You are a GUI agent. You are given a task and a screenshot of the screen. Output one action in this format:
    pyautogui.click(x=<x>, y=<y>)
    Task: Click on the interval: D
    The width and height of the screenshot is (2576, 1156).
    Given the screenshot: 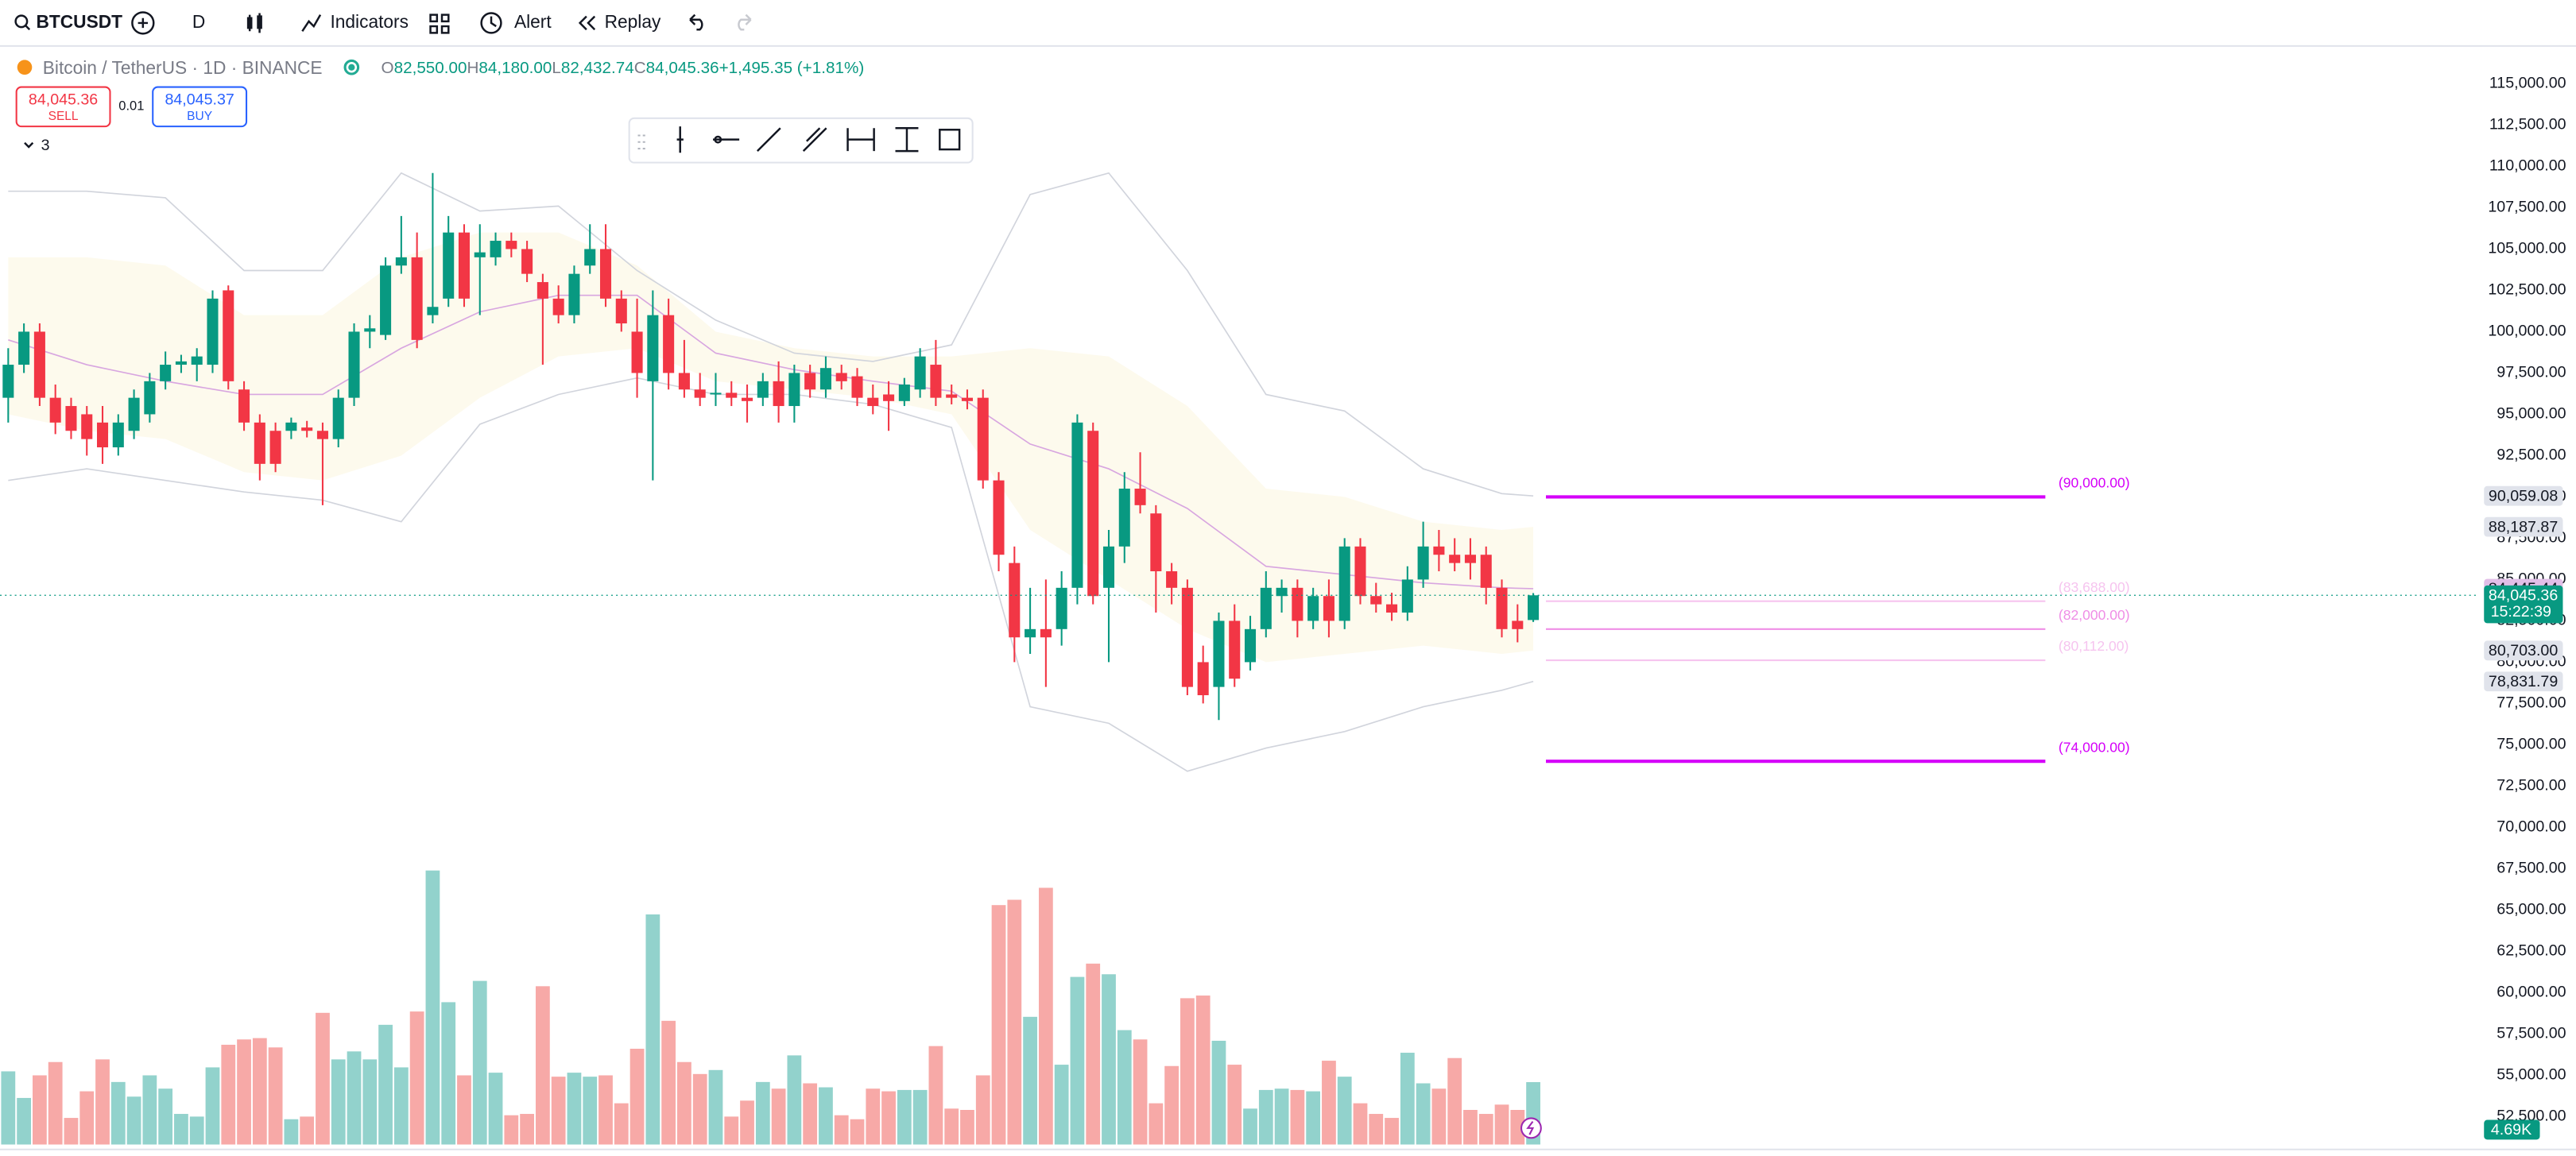 What is the action you would take?
    pyautogui.click(x=198, y=21)
    